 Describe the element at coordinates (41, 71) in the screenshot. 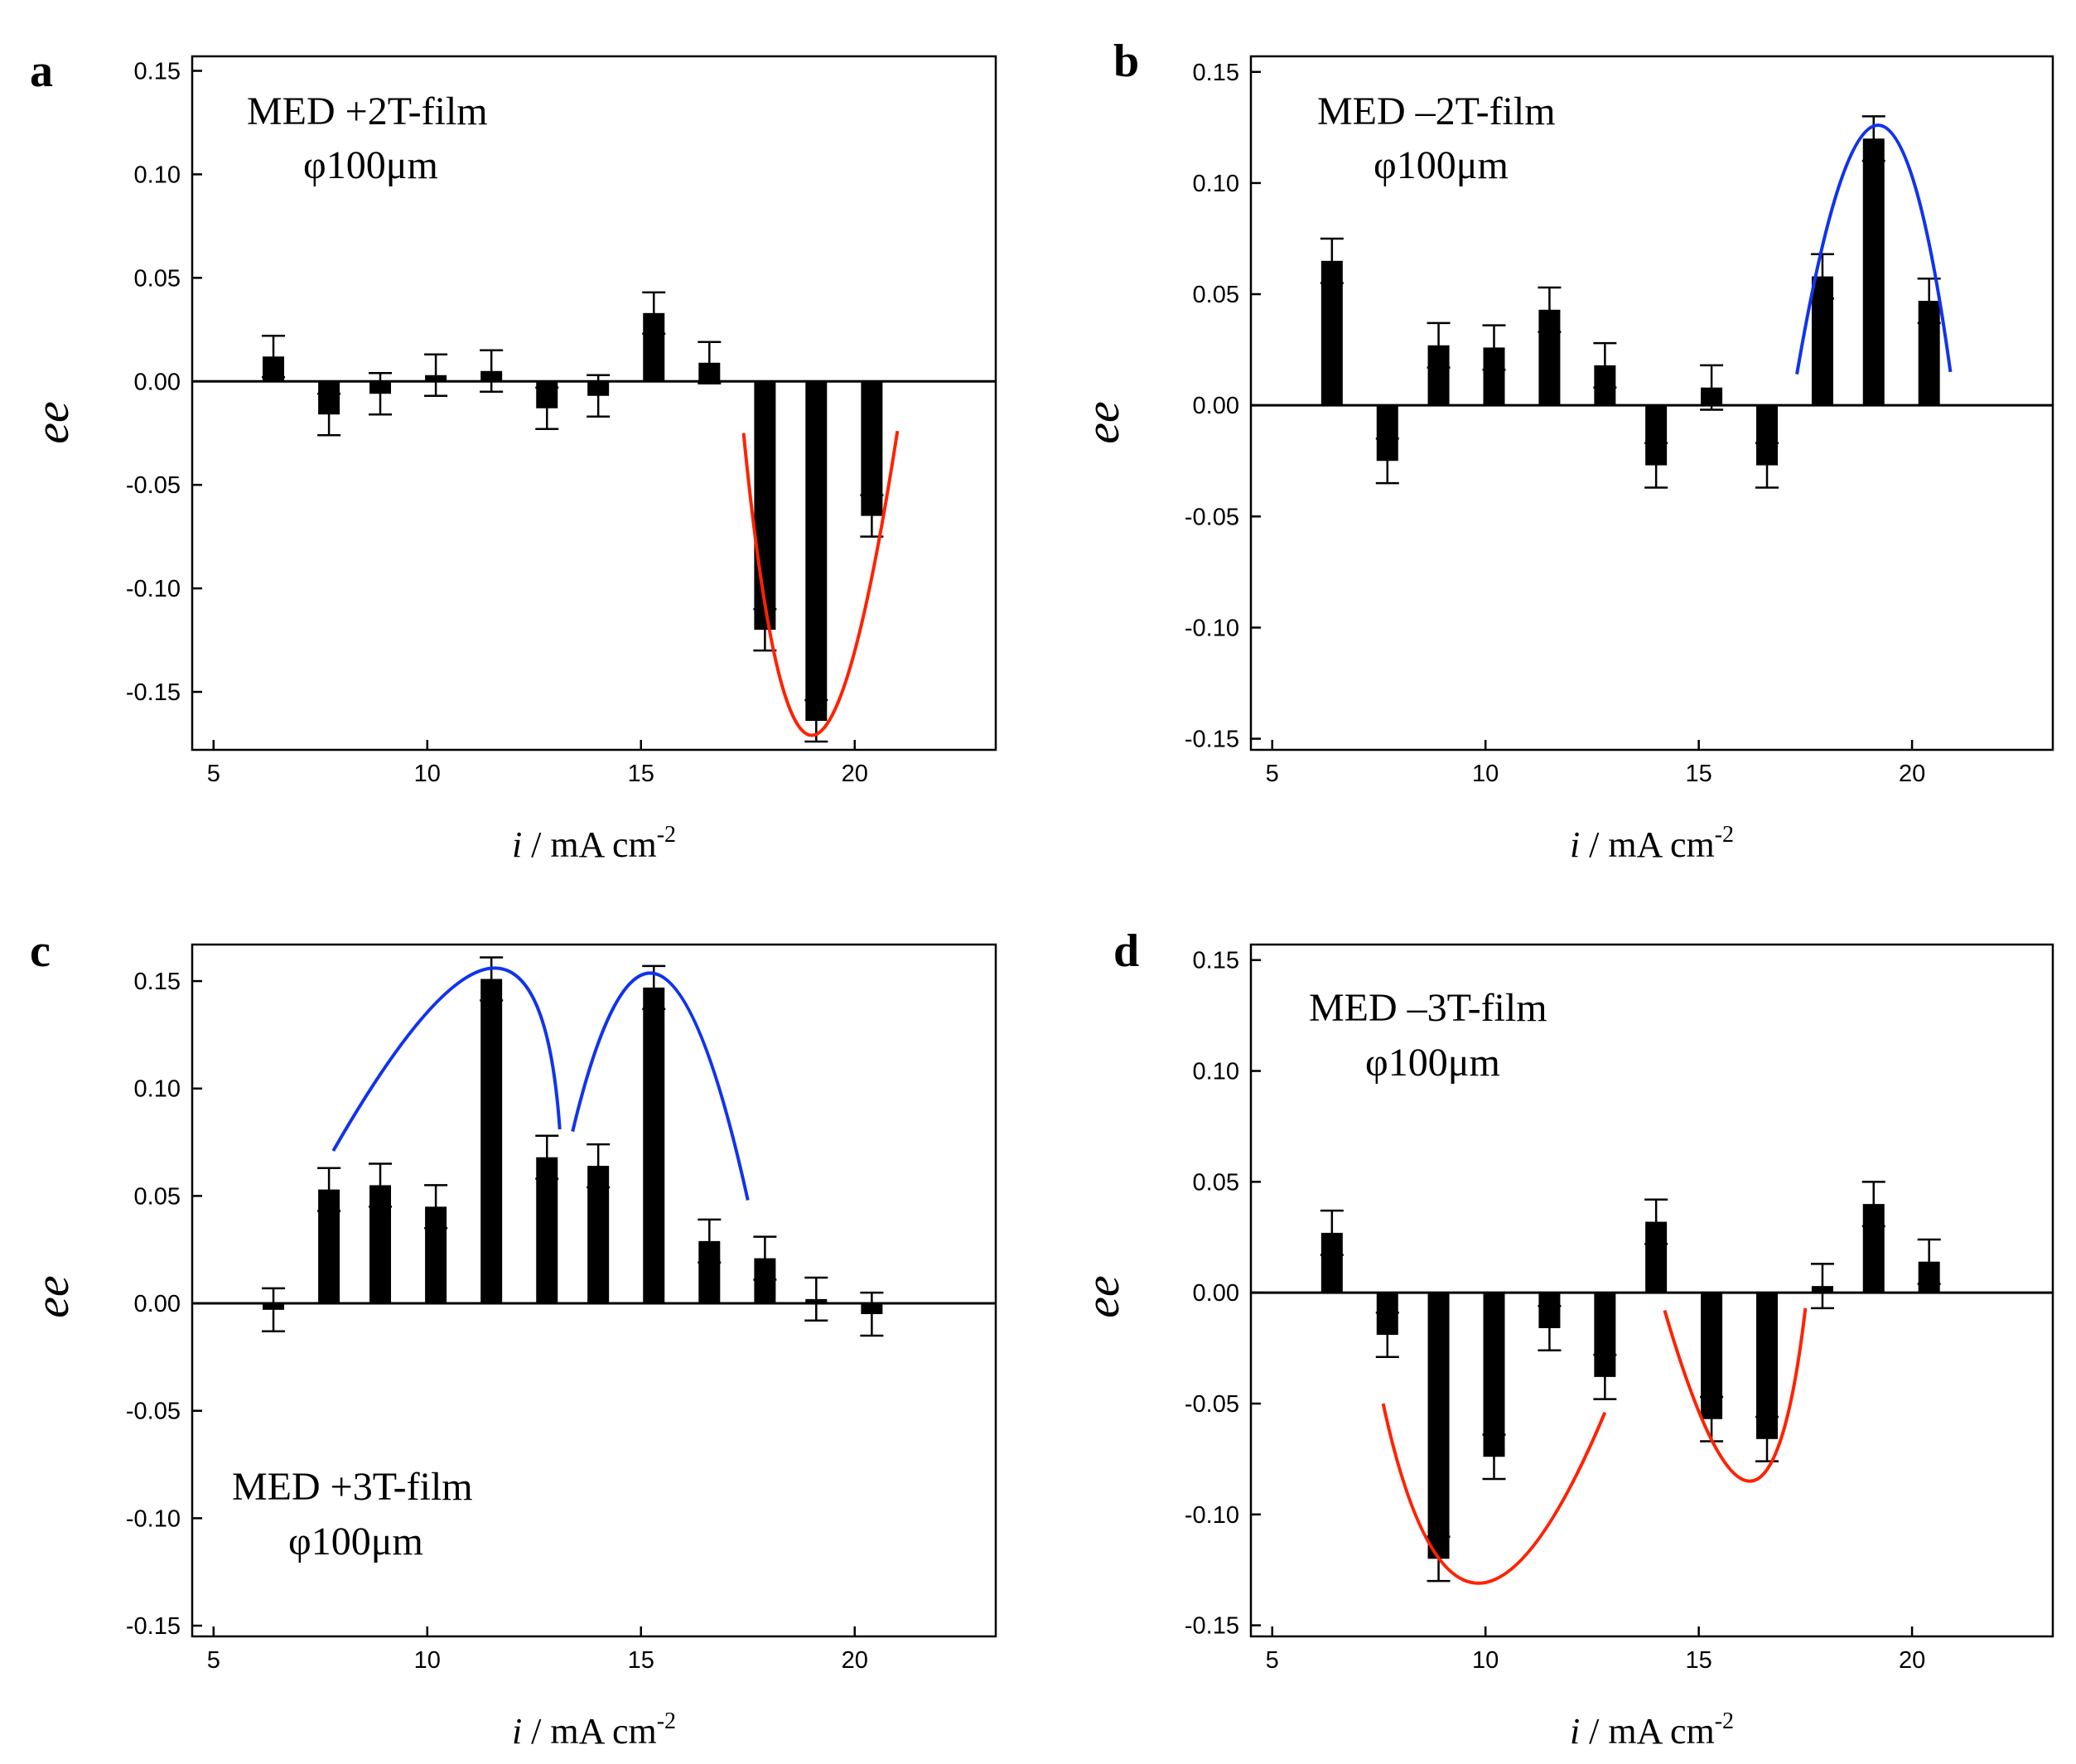

I see `panel-letter: a` at that location.